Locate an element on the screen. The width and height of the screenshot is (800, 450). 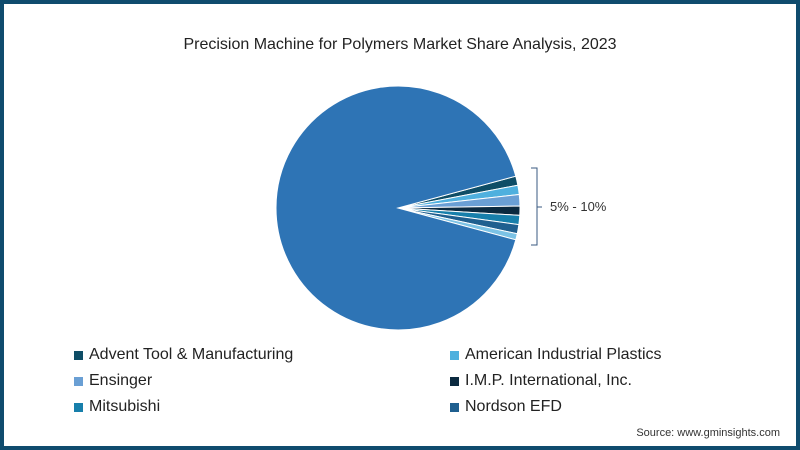
bracket-label: 5% - 10% is located at coordinates (578, 206).